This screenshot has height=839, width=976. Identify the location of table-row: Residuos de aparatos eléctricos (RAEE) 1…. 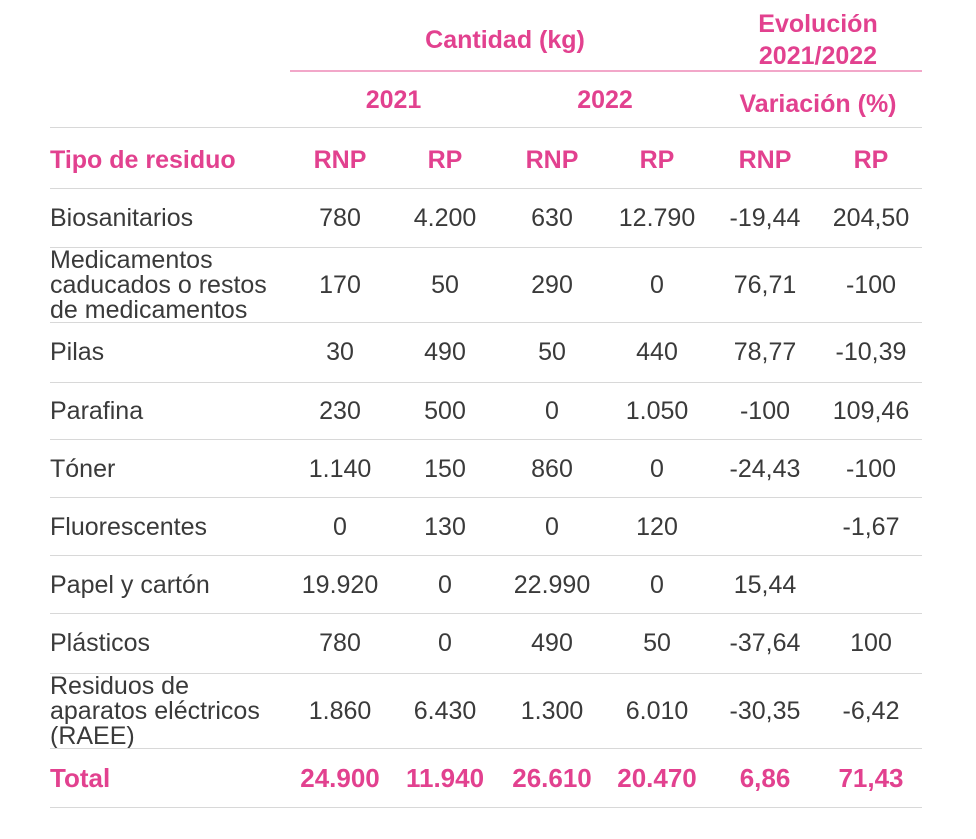
(488, 711).